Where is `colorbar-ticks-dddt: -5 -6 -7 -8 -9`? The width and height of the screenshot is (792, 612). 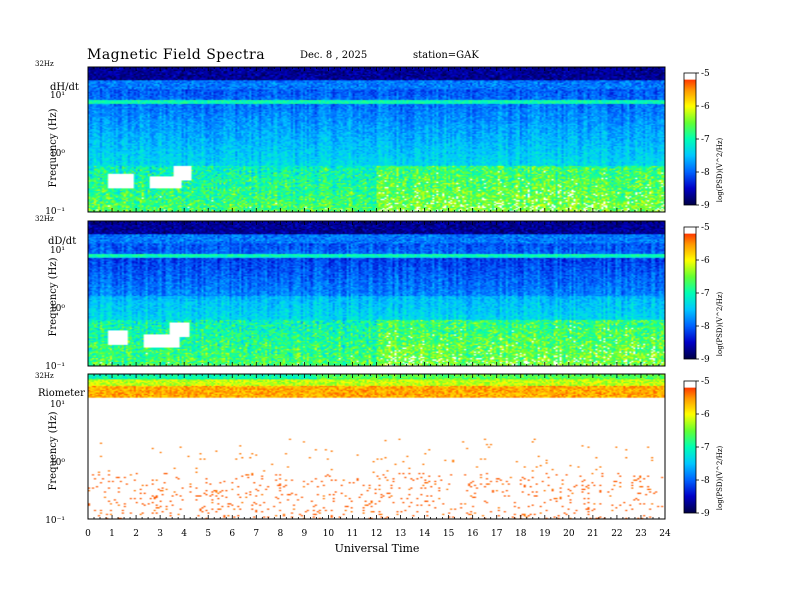
colorbar-ticks-dddt: -5 -6 -7 -8 -9 is located at coordinates (703, 294).